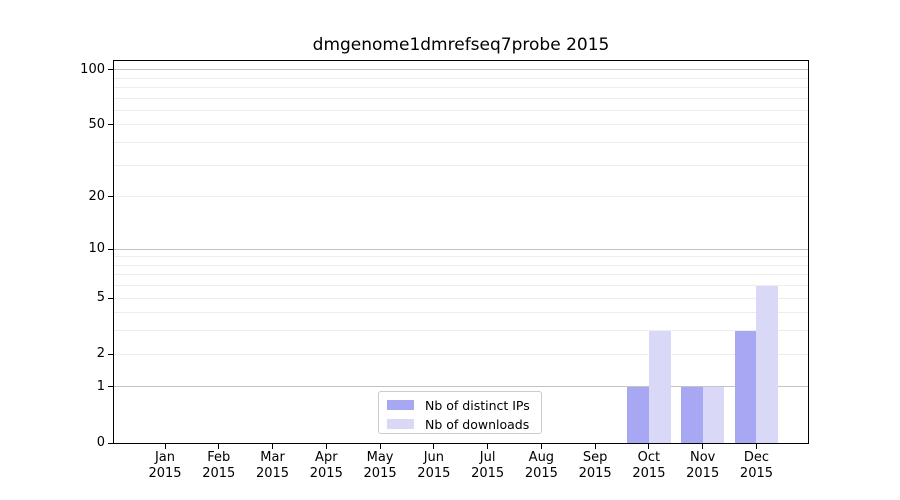 This screenshot has height=500, width=900. I want to click on chart-title: dmgenome1dmrefseq7probe 2015, so click(461, 45).